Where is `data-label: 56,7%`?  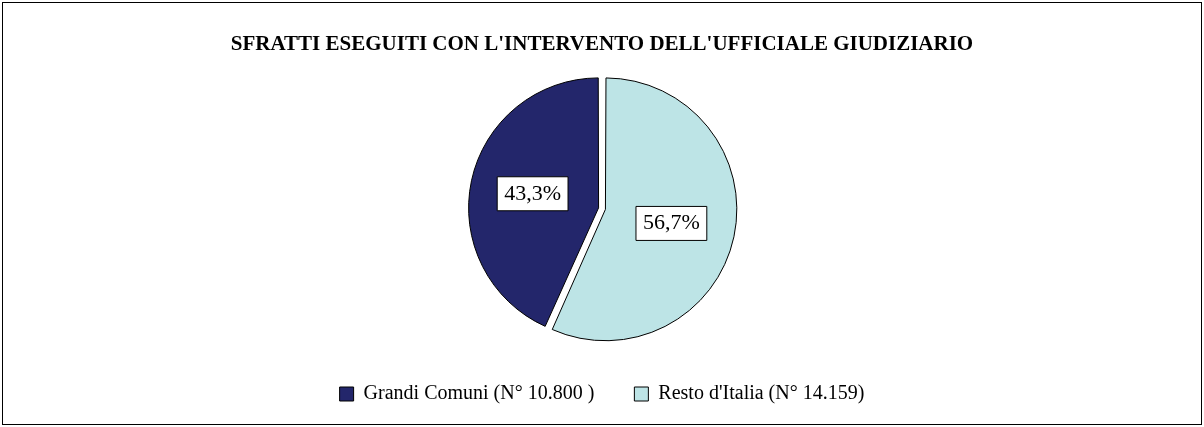 data-label: 56,7% is located at coordinates (671, 222).